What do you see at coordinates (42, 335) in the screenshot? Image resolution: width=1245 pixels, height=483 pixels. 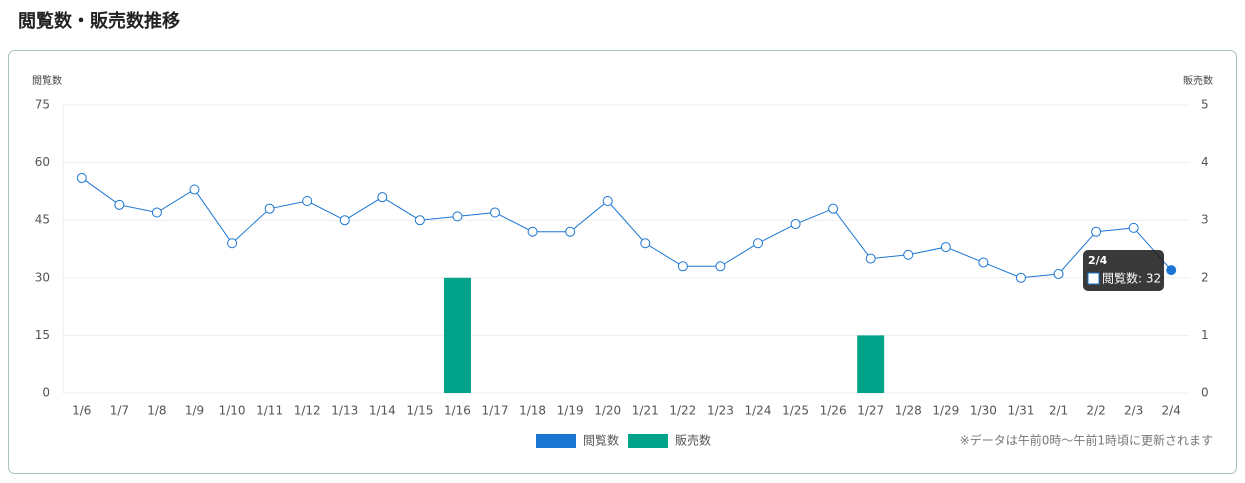 I see `y-tick-label: 15` at bounding box center [42, 335].